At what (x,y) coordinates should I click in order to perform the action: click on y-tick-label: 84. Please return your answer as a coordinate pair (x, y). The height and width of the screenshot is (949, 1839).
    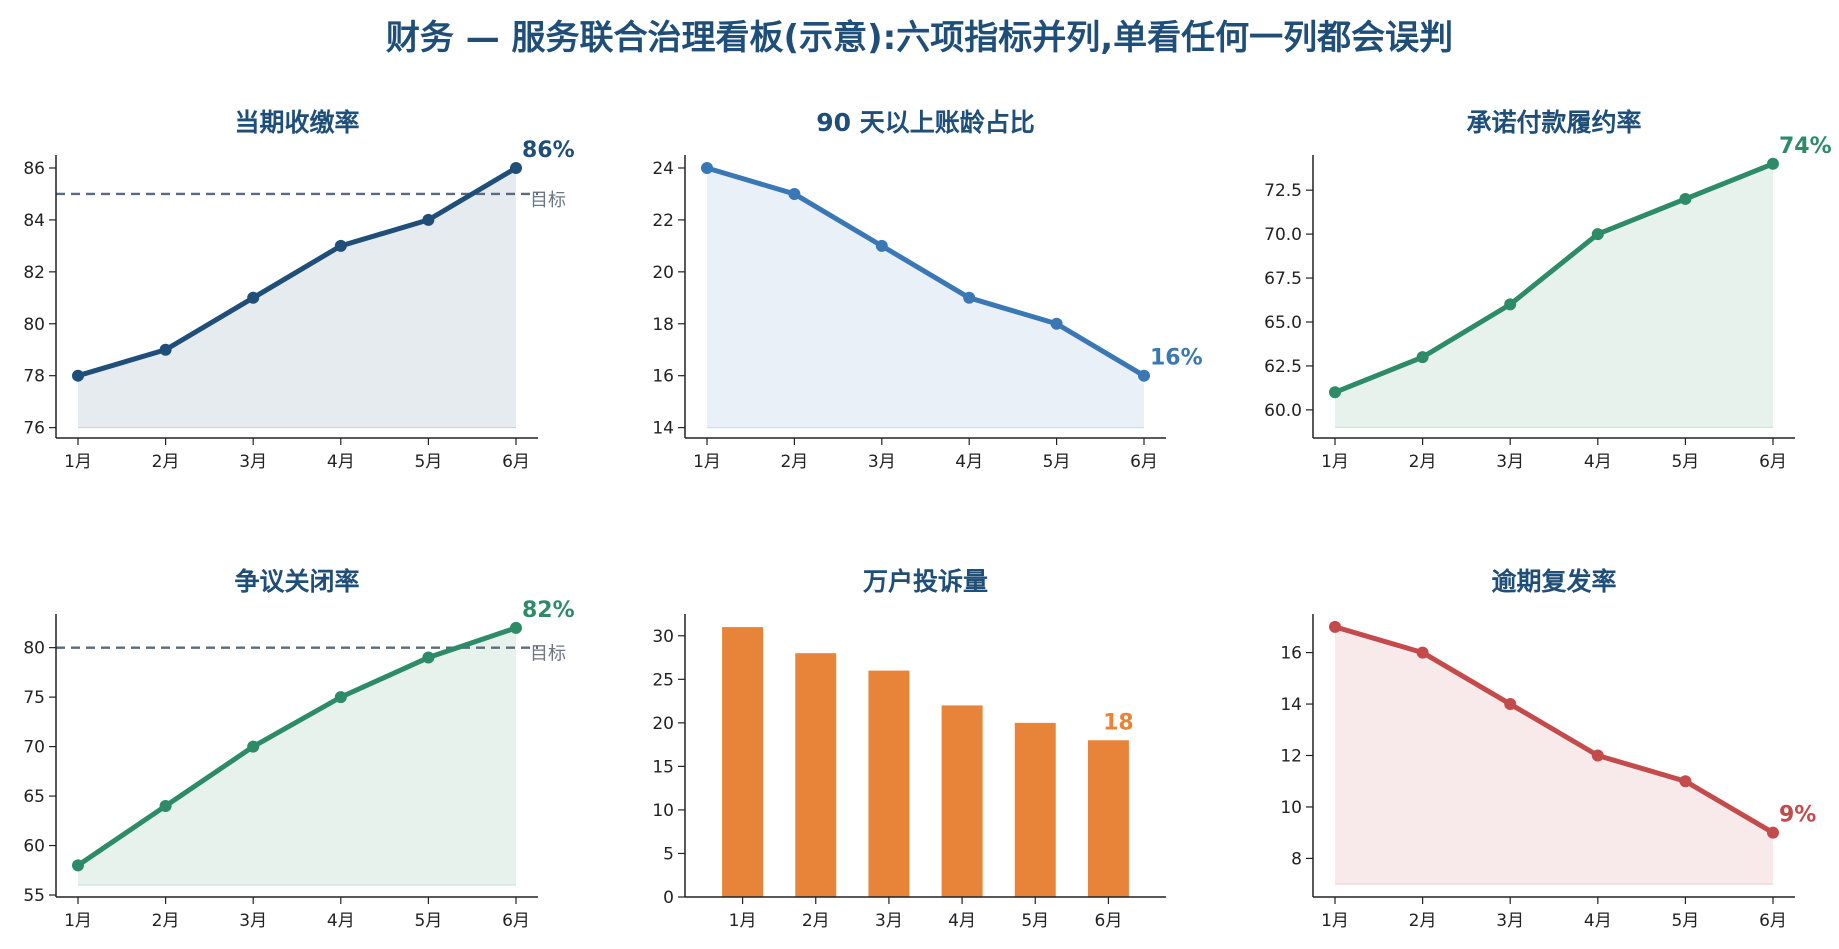
    Looking at the image, I should click on (34, 221).